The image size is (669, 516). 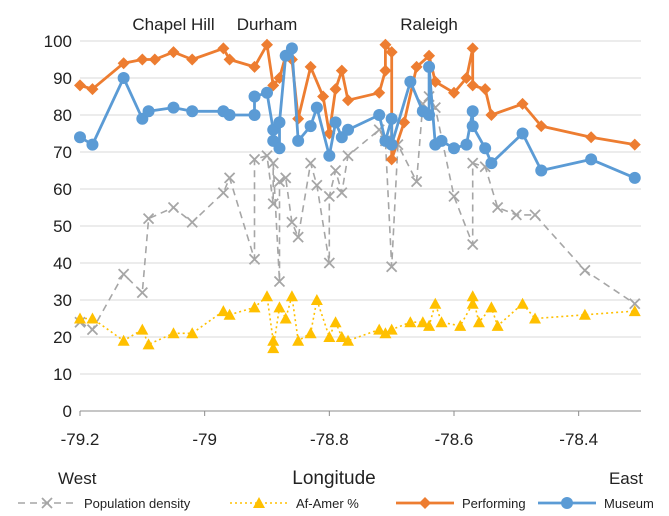 I want to click on x-axis-ticks: -79.2 -79 -78.8 -78.6 -78.4, so click(x=329, y=430).